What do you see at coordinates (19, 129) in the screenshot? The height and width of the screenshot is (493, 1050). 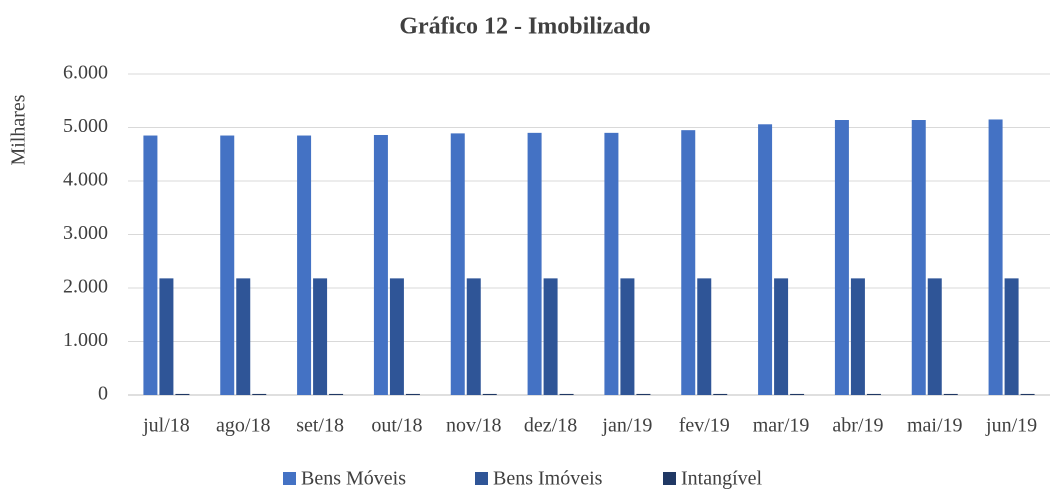 I see `y-axis-label: Milhares` at bounding box center [19, 129].